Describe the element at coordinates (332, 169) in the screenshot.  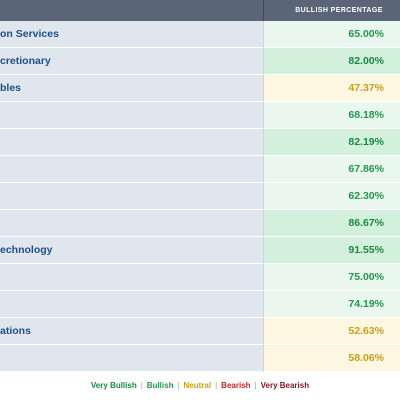
I see `bullish-percentage: 67.86%` at that location.